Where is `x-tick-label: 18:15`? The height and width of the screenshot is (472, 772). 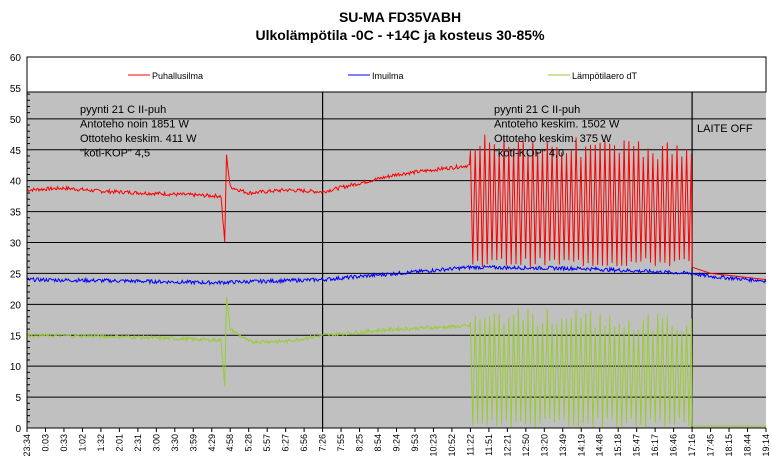 x-tick-label: 18:15 is located at coordinates (729, 445).